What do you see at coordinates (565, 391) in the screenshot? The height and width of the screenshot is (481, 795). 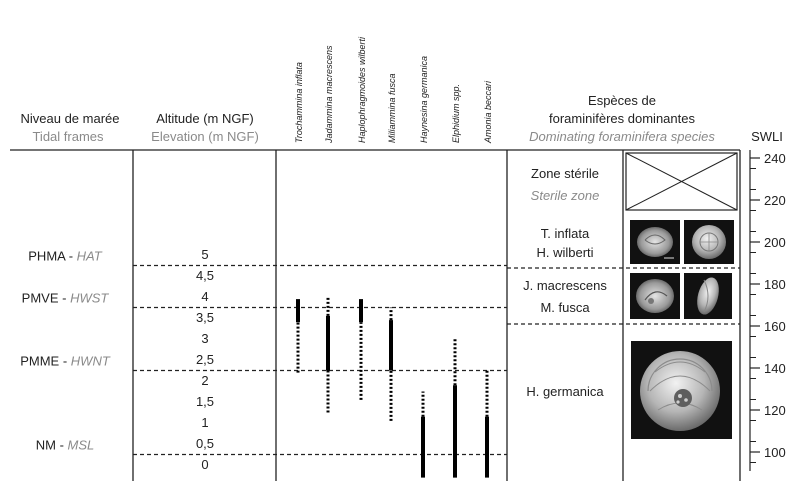 I see `zone-4-species-1: H. germanica` at bounding box center [565, 391].